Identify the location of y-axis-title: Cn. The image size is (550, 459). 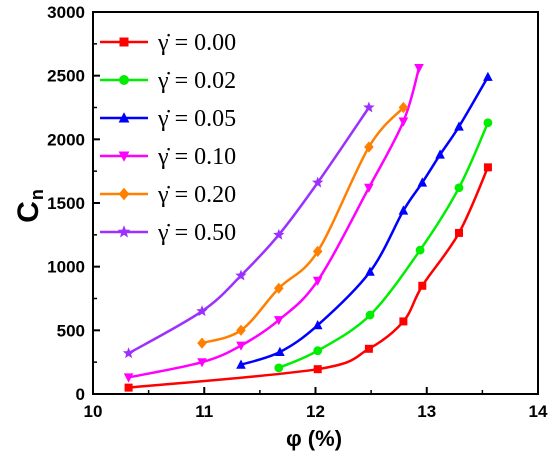
(29, 206).